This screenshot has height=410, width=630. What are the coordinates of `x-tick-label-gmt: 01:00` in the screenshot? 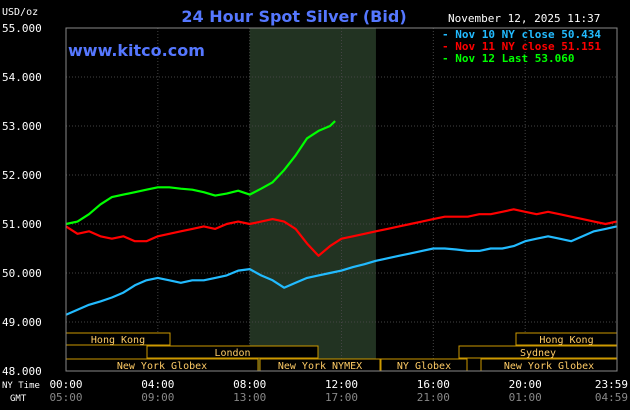 It's located at (525, 397).